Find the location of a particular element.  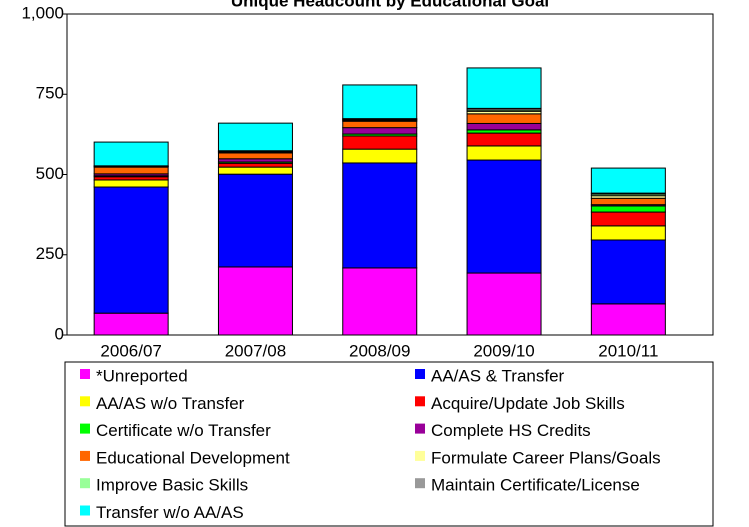

chart-title: Unique Headcount by Educational Goal is located at coordinates (390, 5).